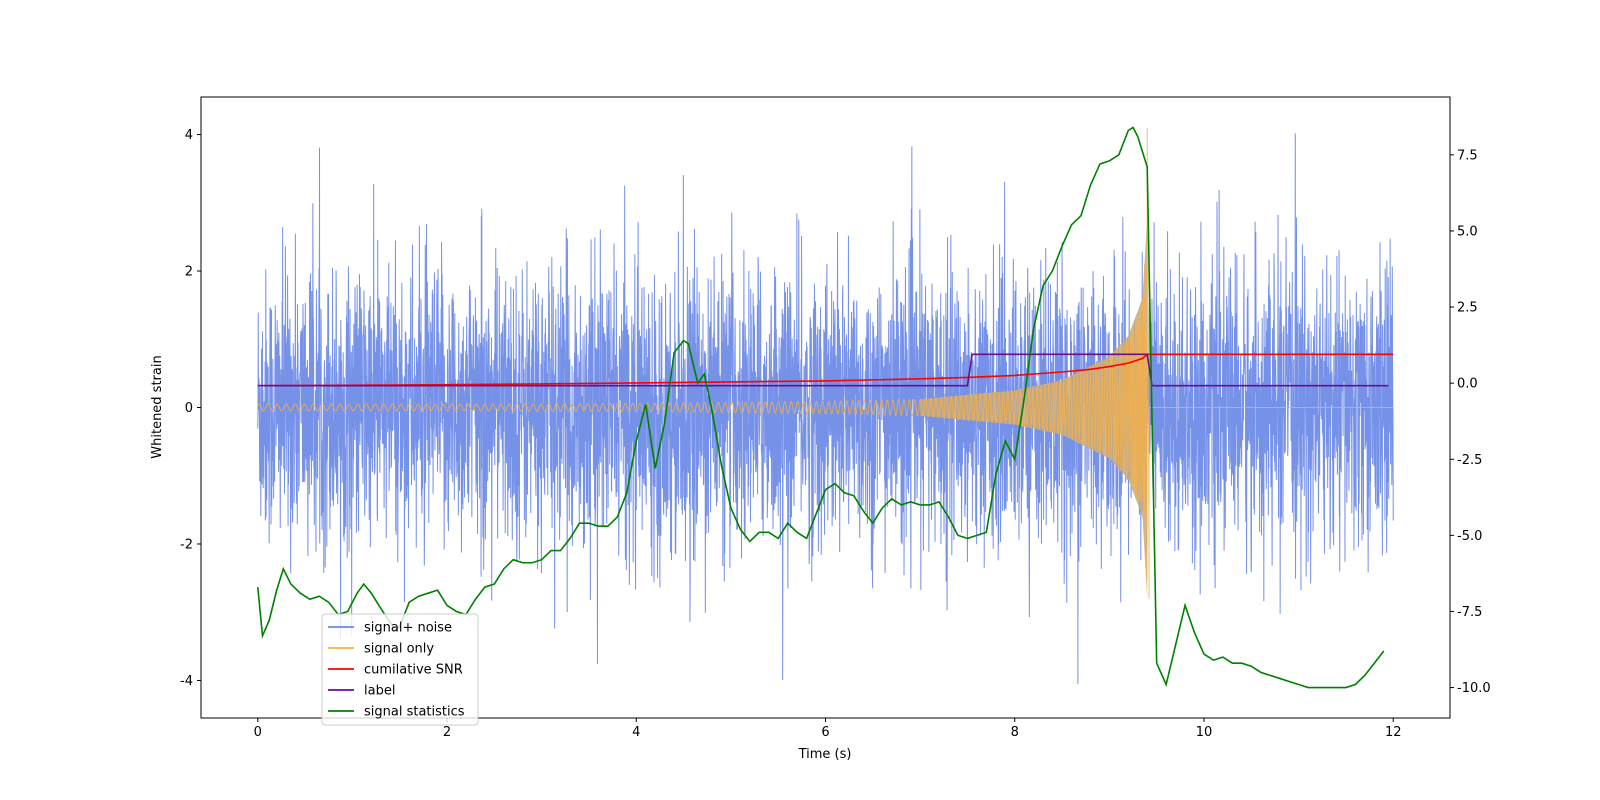  What do you see at coordinates (1474, 688) in the screenshot?
I see `y2-tick-label: -10.0` at bounding box center [1474, 688].